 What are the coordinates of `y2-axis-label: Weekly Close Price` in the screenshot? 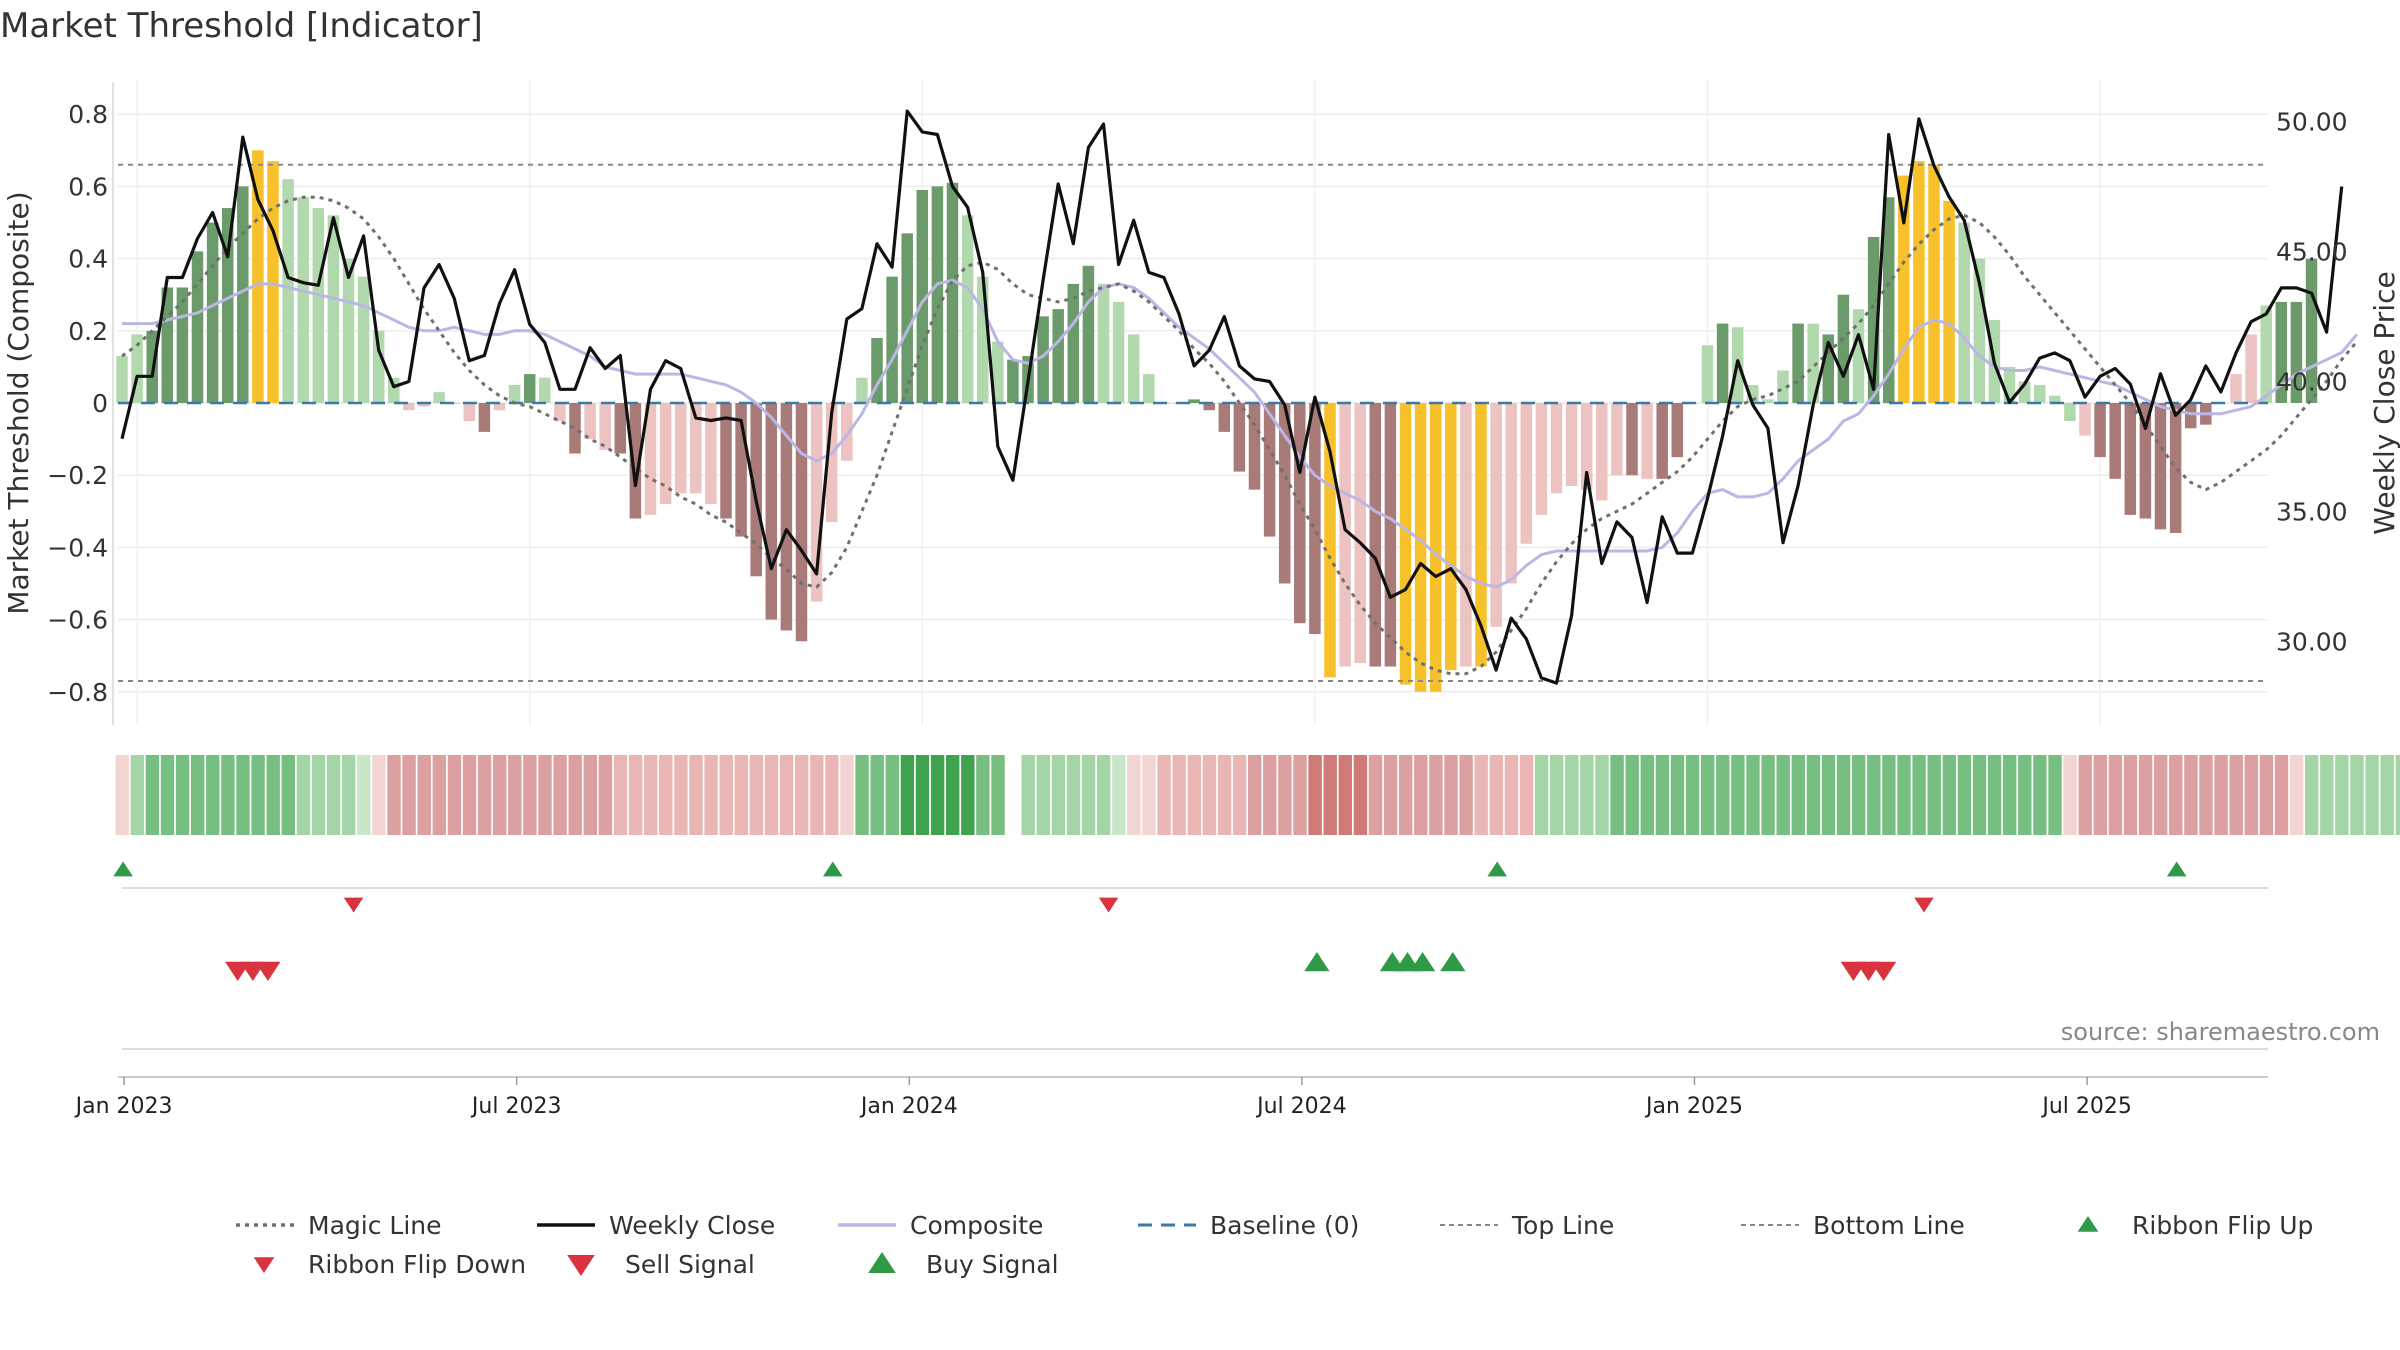 It's located at (2384, 402).